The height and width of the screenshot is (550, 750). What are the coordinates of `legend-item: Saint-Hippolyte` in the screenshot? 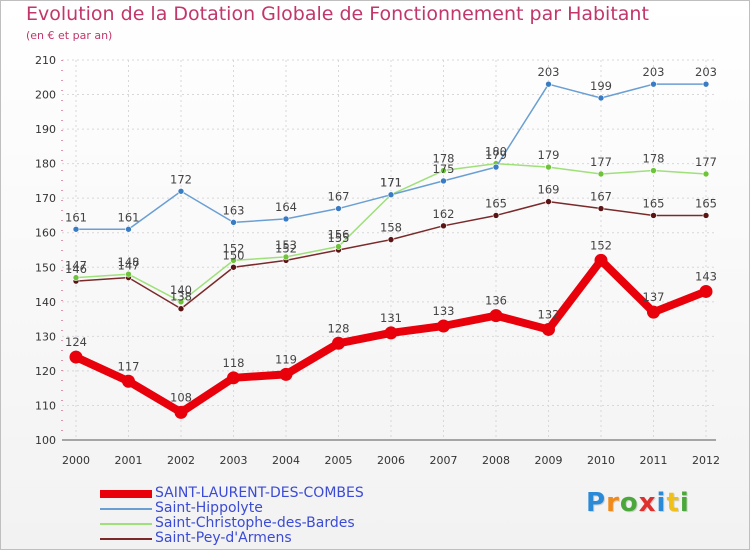 It's located at (181, 508).